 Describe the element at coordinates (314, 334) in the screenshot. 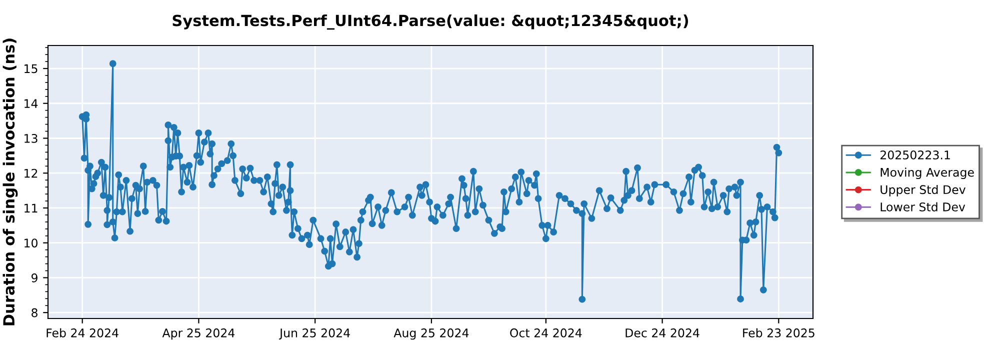

I see `x-tick-label: Jun 25 2024` at that location.